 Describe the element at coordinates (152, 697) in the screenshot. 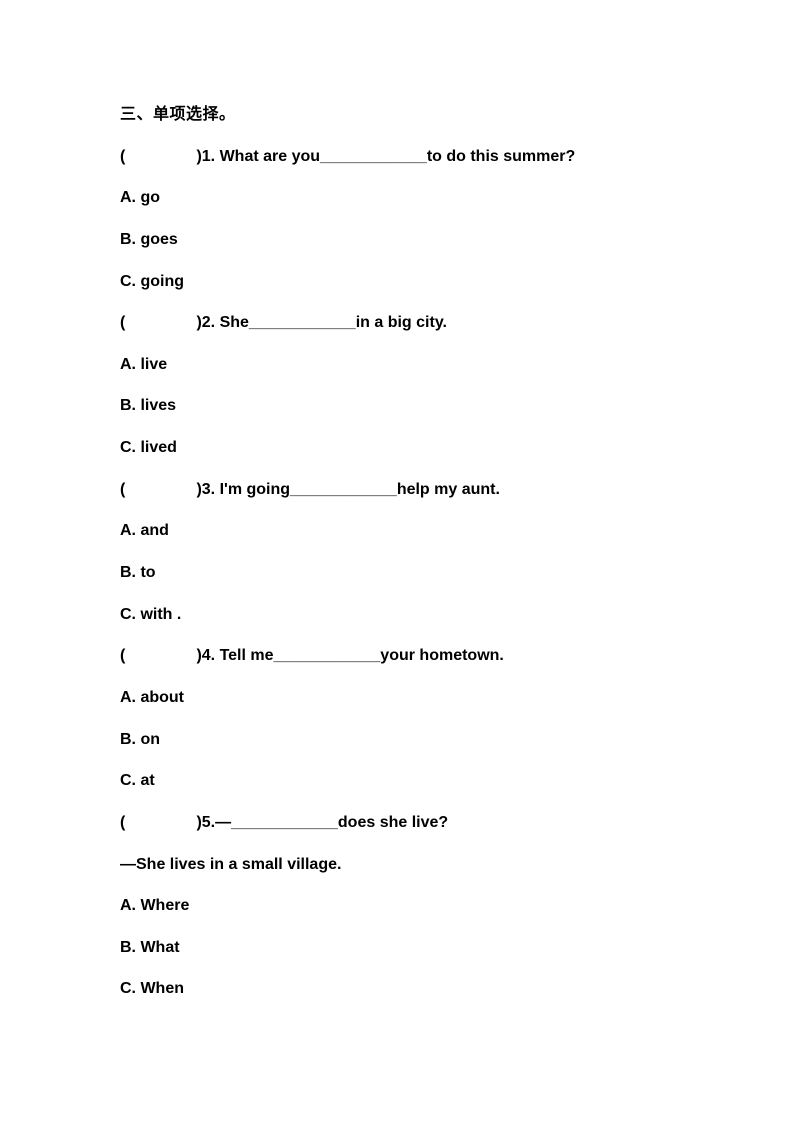

I see `question-4-option-a: A. about` at that location.